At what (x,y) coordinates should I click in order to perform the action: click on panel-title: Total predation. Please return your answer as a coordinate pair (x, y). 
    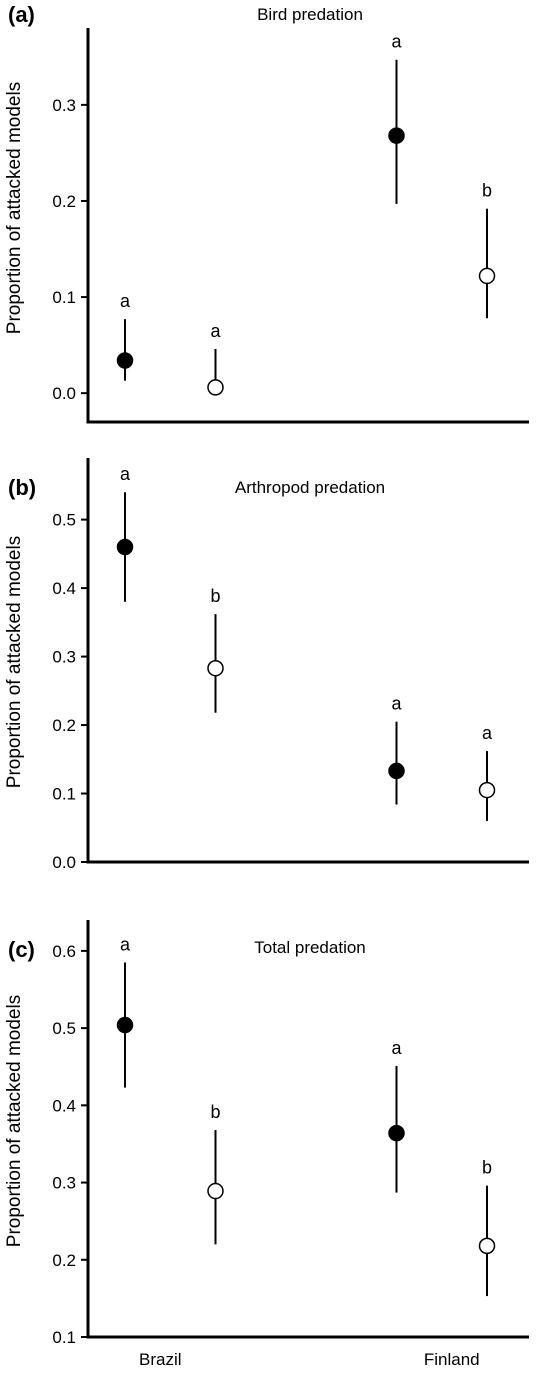
    Looking at the image, I should click on (310, 947).